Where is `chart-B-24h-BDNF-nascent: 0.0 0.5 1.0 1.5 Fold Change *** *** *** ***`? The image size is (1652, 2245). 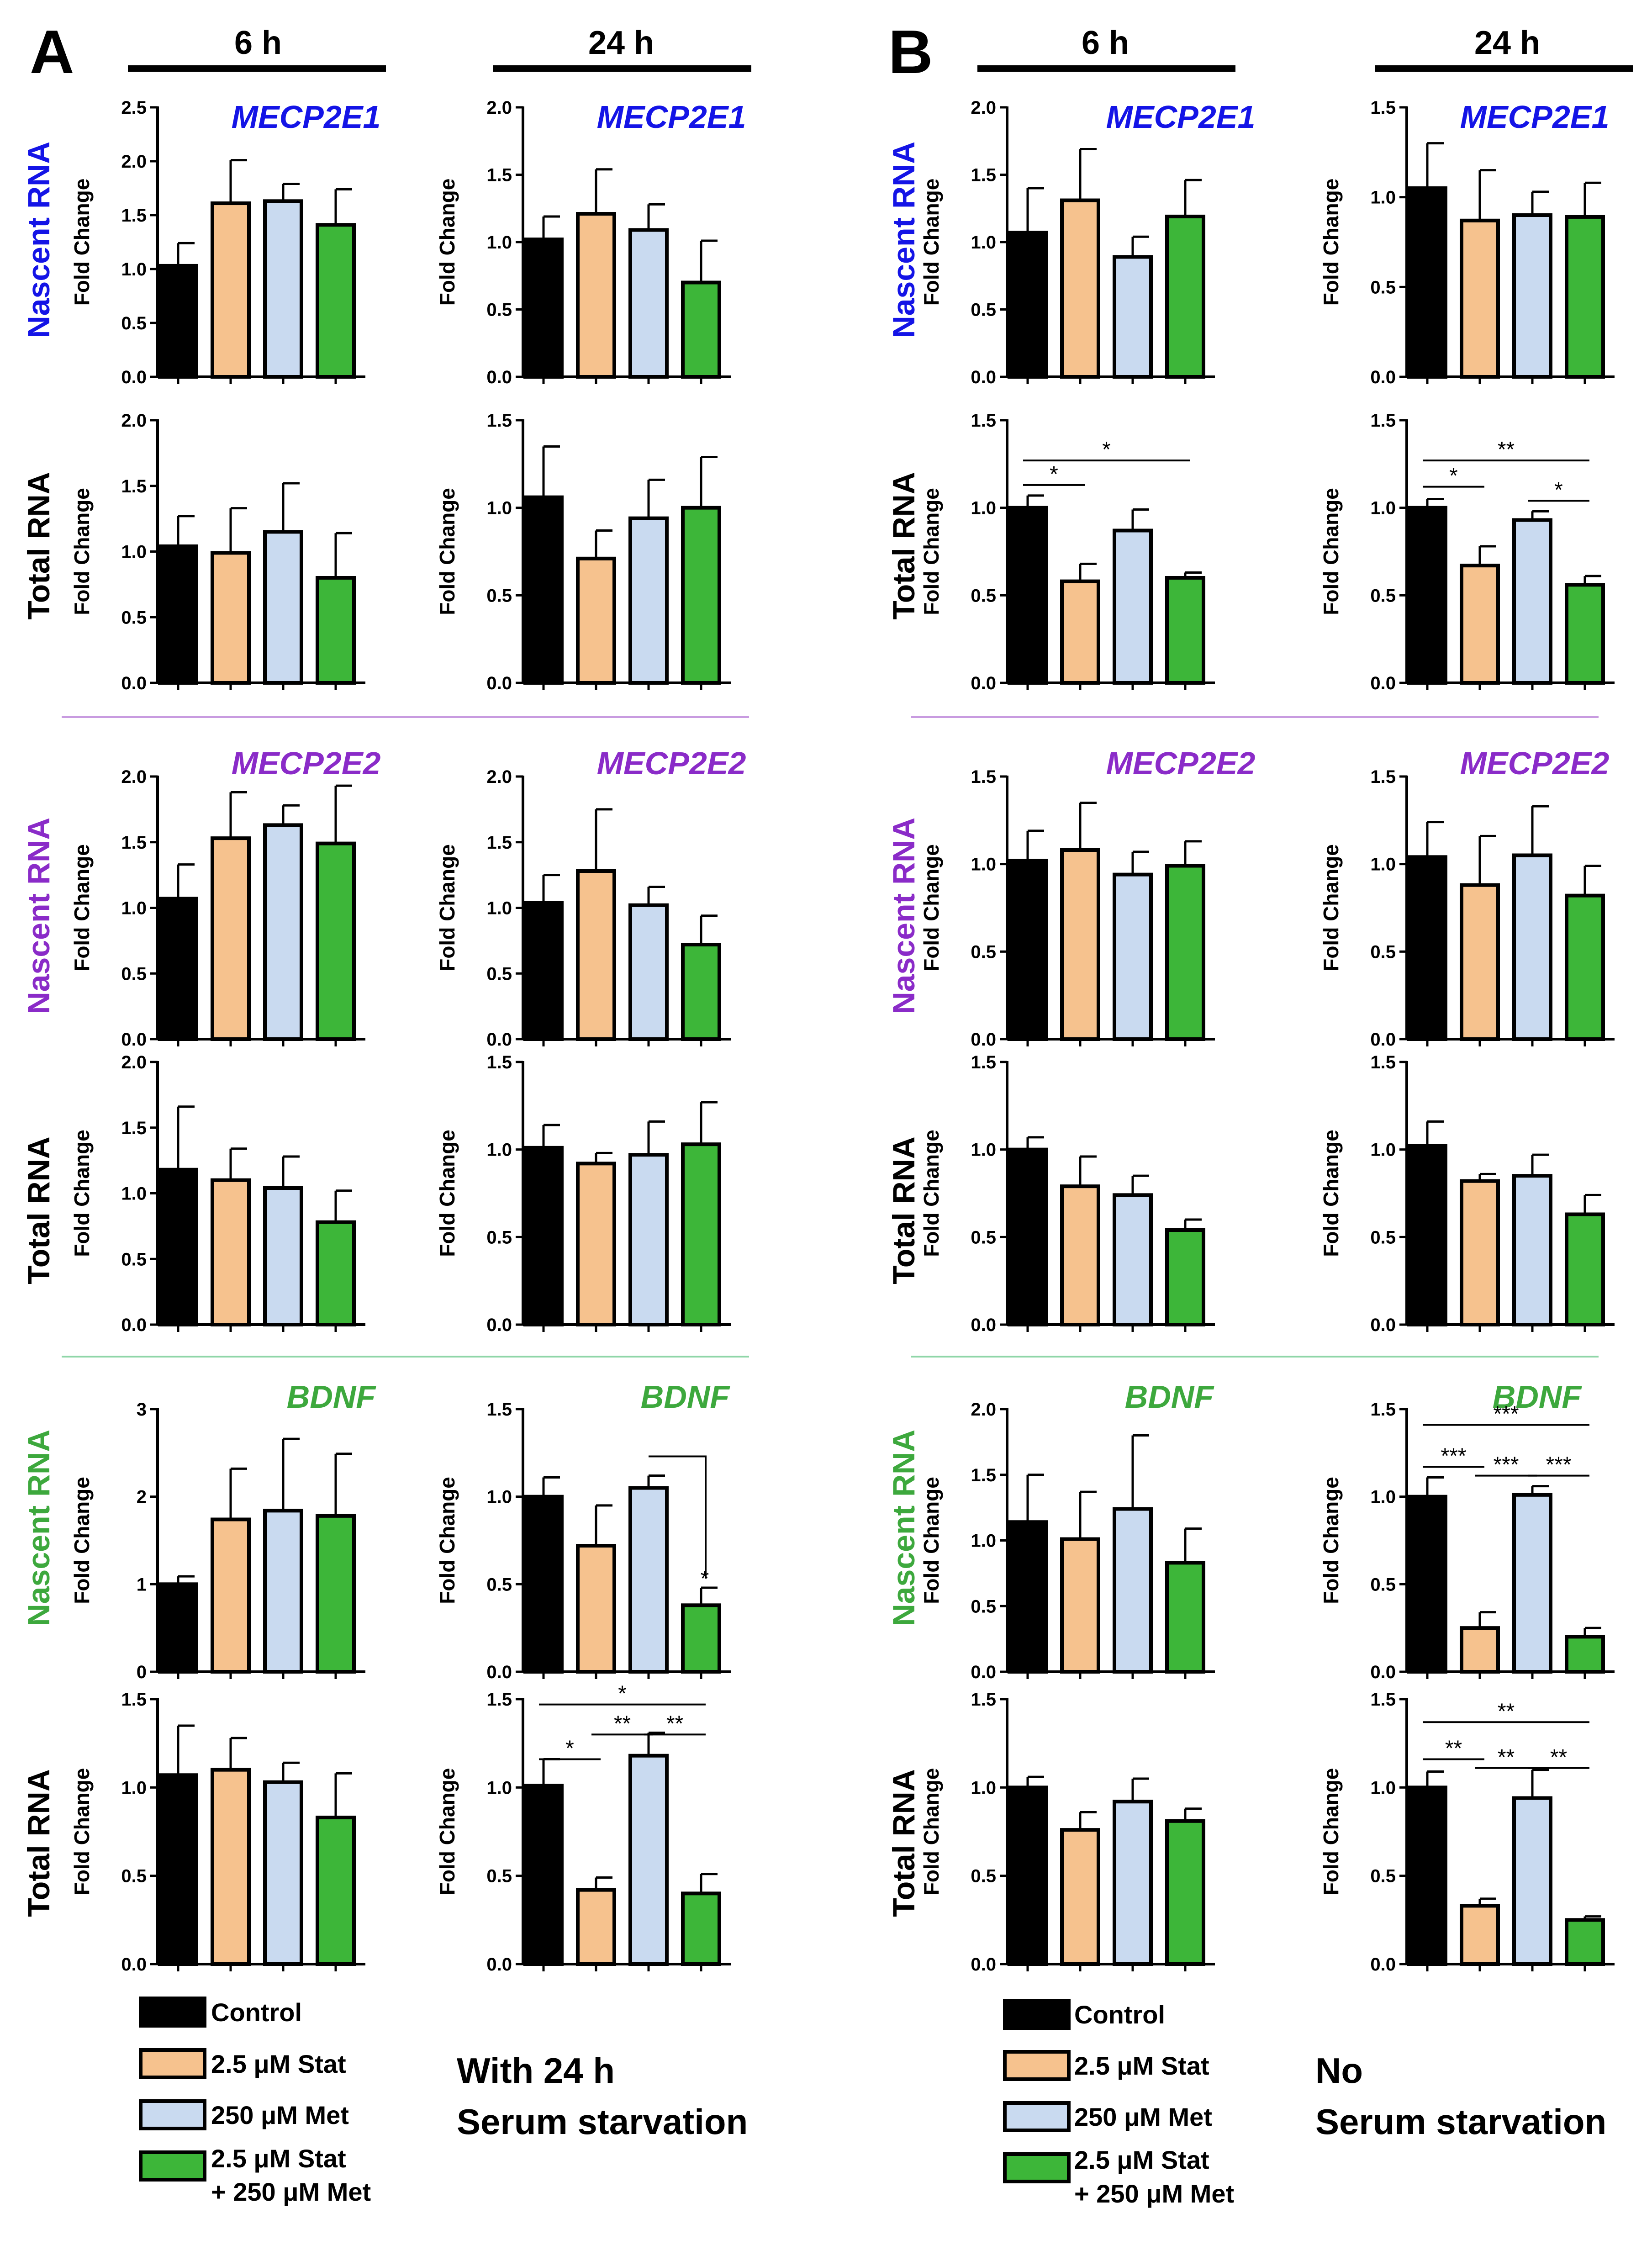 chart-B-24h-BDNF-nascent: 0.0 0.5 1.0 1.5 Fold Change *** *** *** *** is located at coordinates (1467, 1541).